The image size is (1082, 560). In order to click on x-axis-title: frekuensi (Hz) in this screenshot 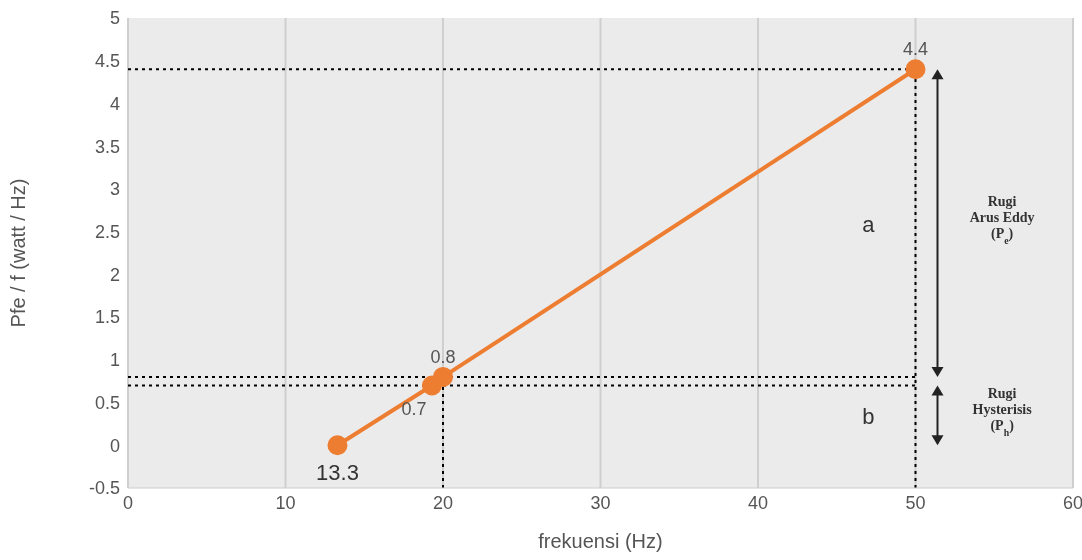, I will do `click(600, 541)`.